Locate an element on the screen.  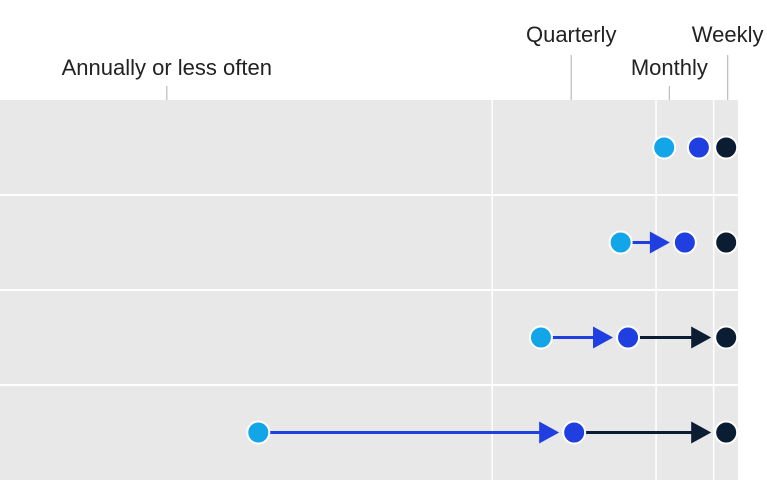
x-tick-label: Weekly is located at coordinates (728, 34).